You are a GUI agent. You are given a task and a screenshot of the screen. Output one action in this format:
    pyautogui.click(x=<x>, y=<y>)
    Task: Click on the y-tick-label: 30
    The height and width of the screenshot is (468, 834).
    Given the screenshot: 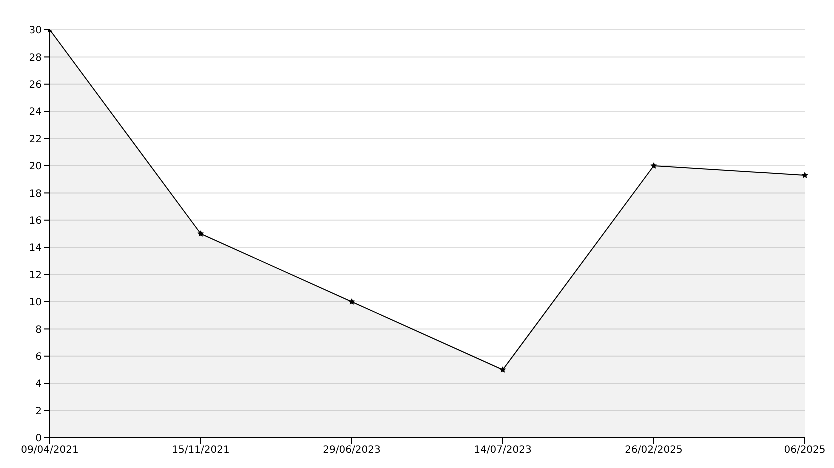 What is the action you would take?
    pyautogui.click(x=35, y=31)
    